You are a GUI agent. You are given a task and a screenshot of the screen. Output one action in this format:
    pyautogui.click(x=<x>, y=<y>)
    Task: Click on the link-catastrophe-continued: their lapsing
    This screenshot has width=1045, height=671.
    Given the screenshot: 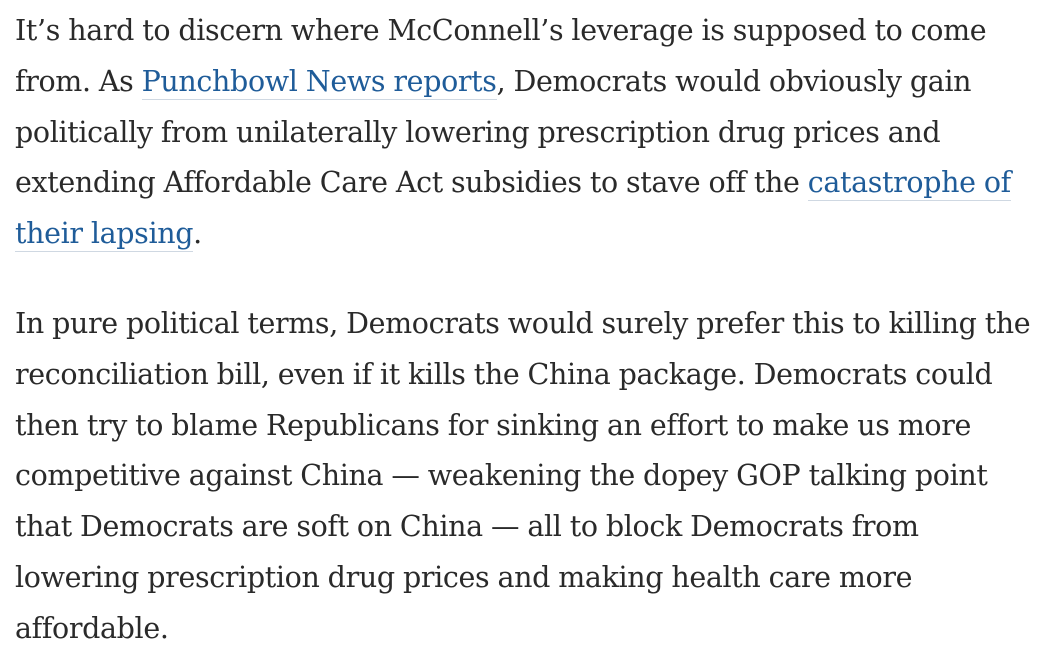 What is the action you would take?
    pyautogui.click(x=104, y=235)
    